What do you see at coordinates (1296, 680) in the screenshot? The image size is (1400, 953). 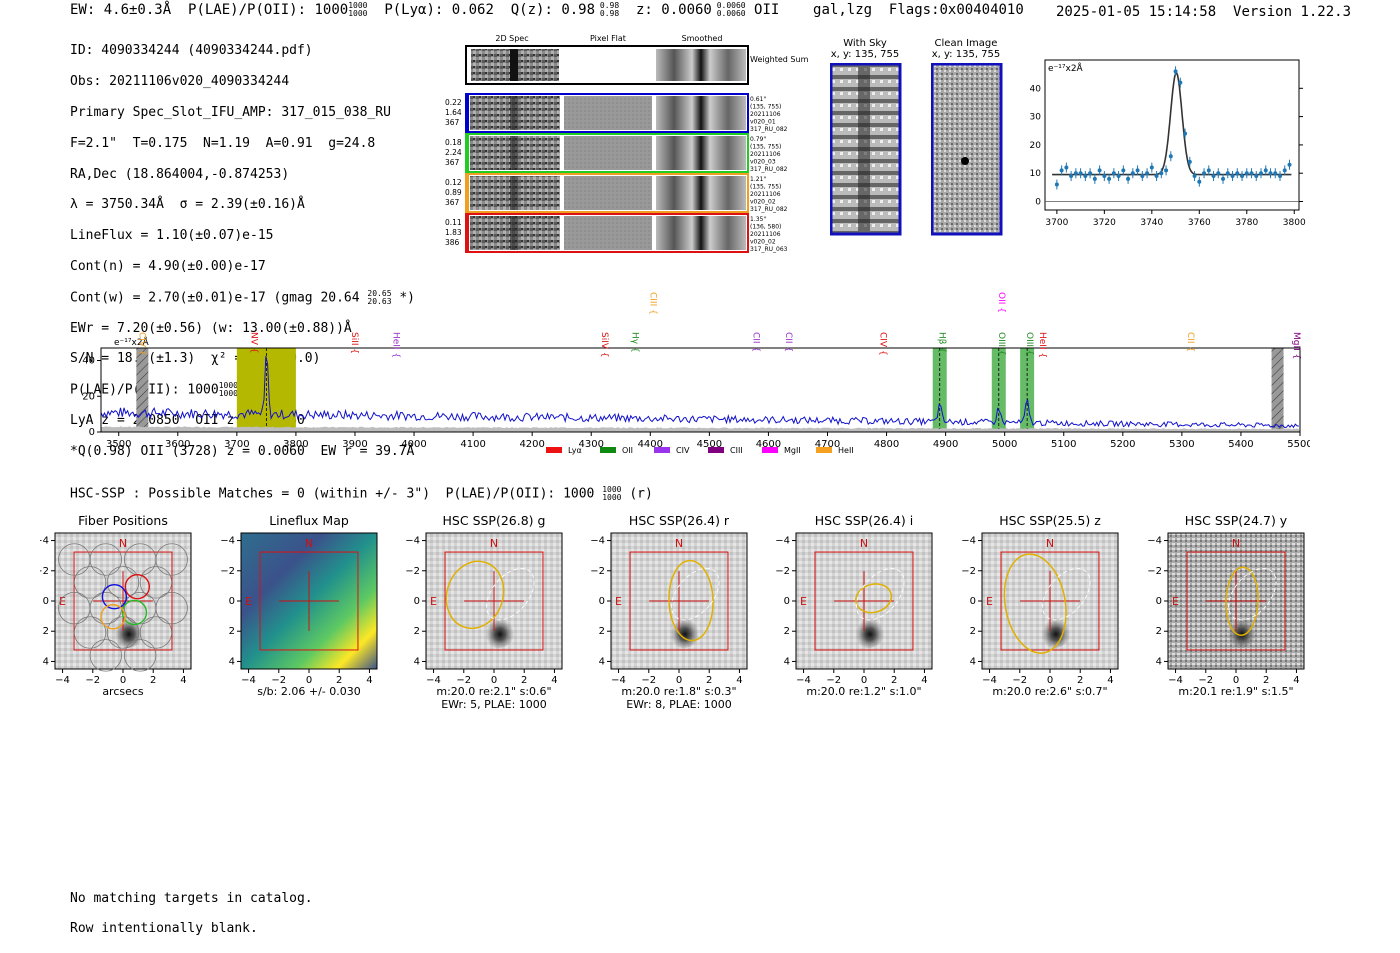 I see `xtick-label: 4` at bounding box center [1296, 680].